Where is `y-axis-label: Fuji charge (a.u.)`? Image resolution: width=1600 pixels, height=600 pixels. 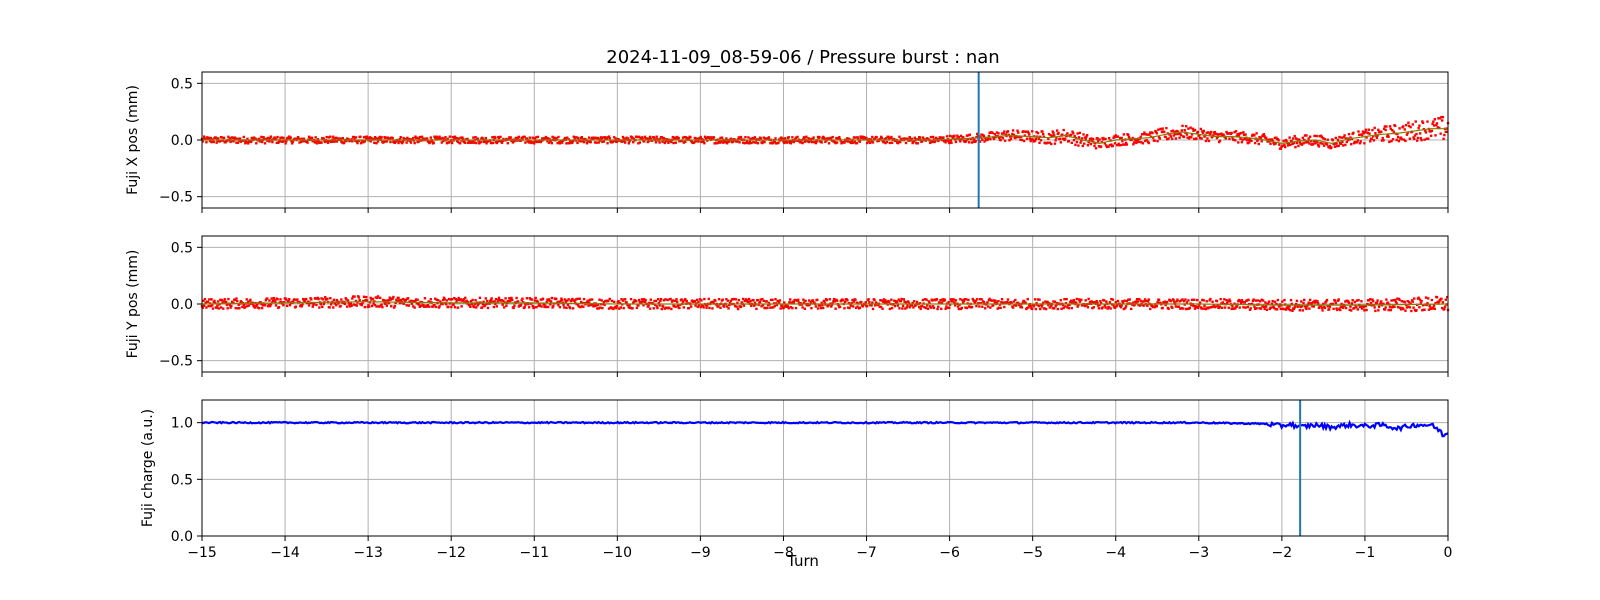
y-axis-label: Fuji charge (a.u.) is located at coordinates (148, 468).